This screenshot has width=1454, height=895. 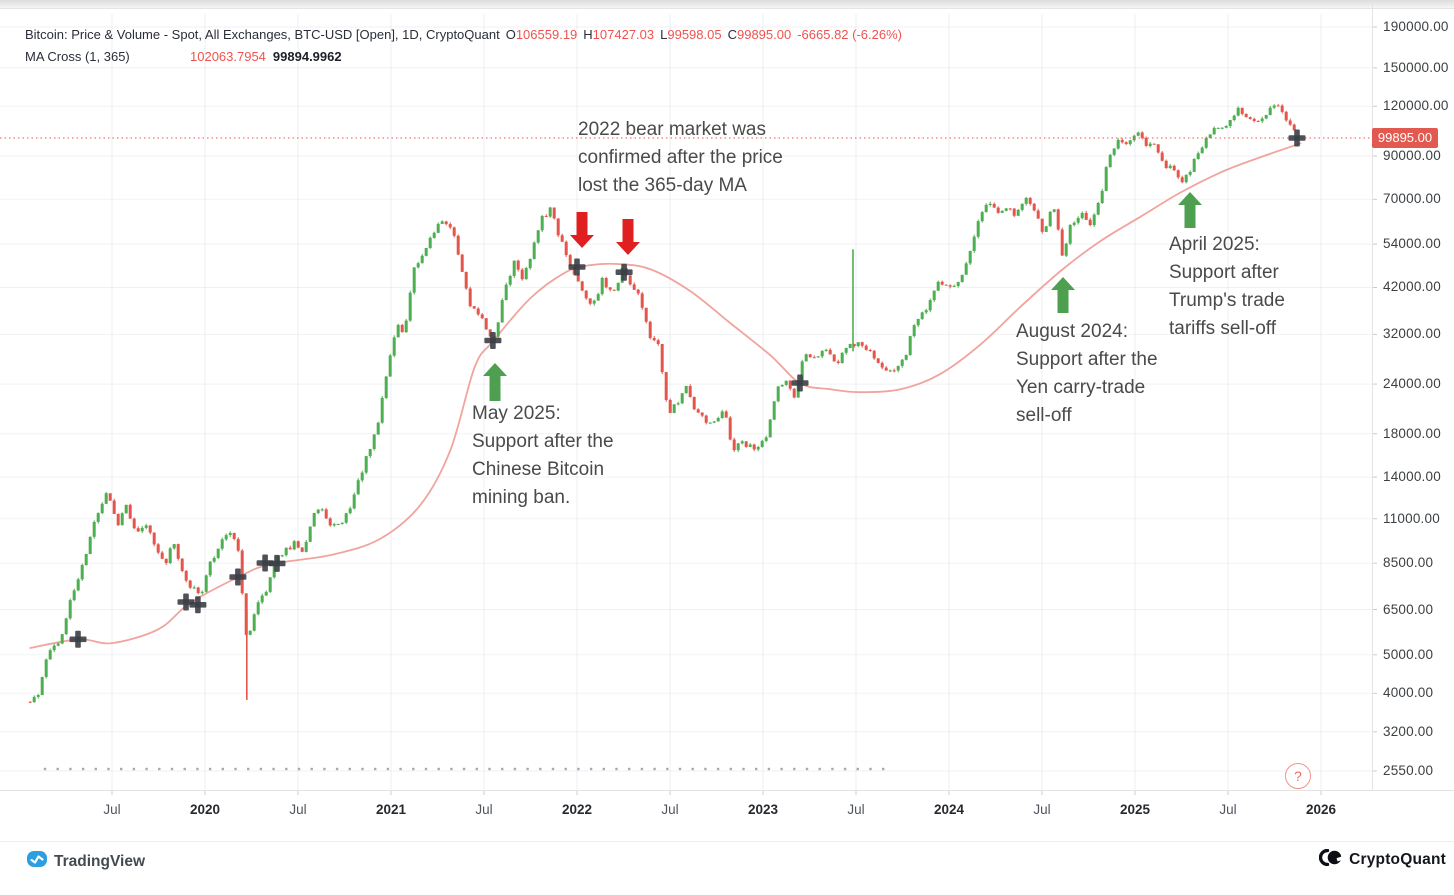 What do you see at coordinates (1321, 809) in the screenshot?
I see `time-tick-label: 2026` at bounding box center [1321, 809].